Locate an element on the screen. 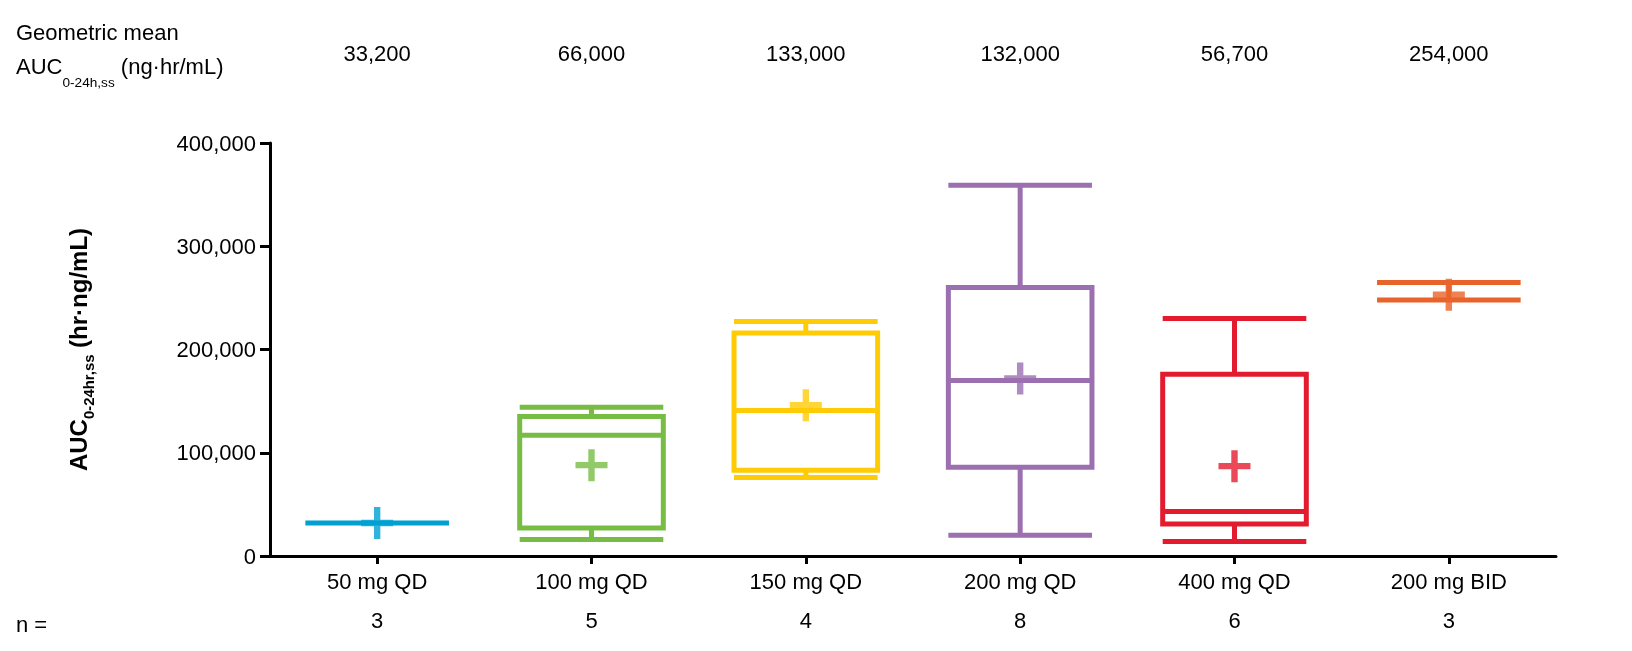  text: 5 is located at coordinates (591, 620).